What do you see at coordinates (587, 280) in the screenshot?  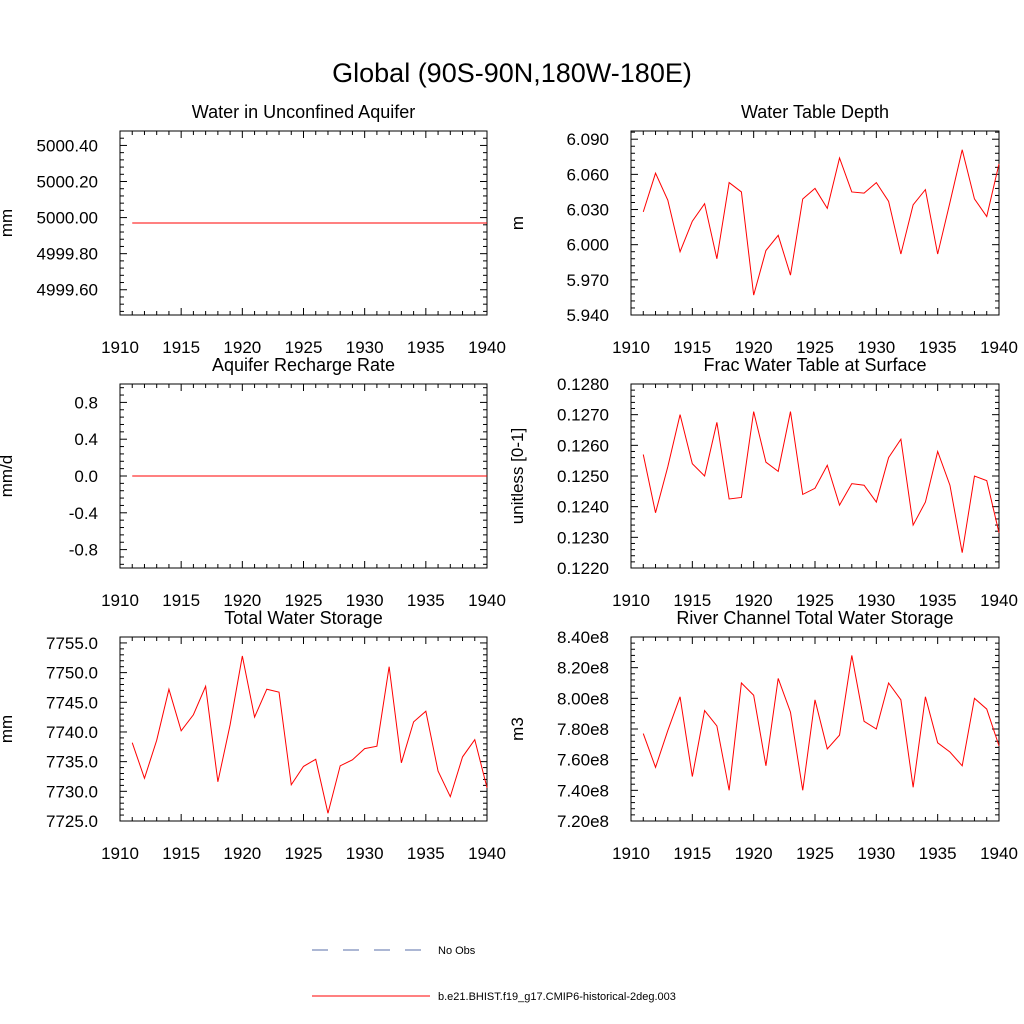 I see `y-tick-label: 5.970` at bounding box center [587, 280].